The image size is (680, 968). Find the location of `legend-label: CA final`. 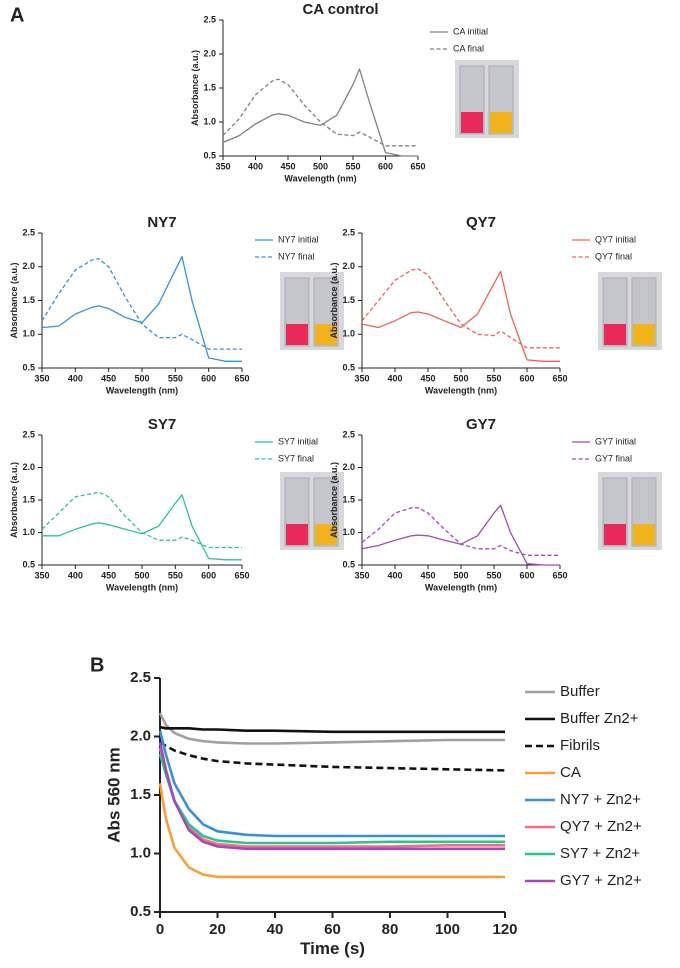

legend-label: CA final is located at coordinates (468, 48).